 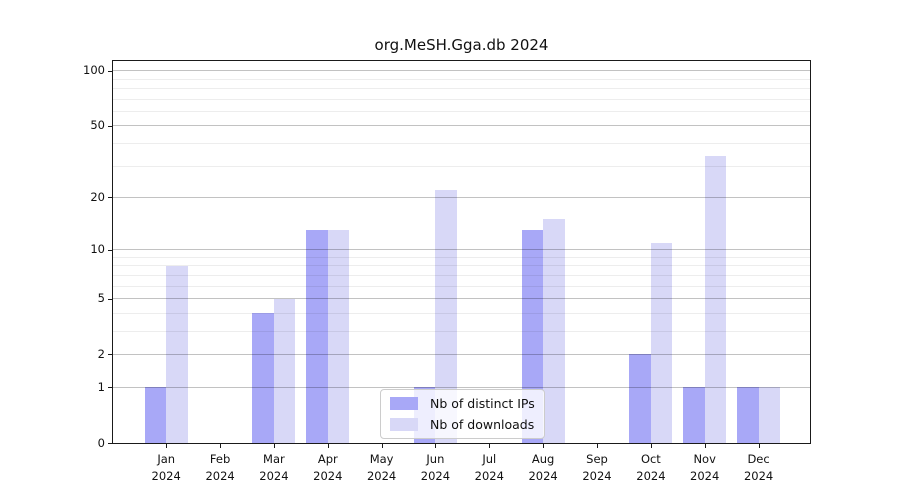 What do you see at coordinates (704, 459) in the screenshot?
I see `x-tick-month: Nov` at bounding box center [704, 459].